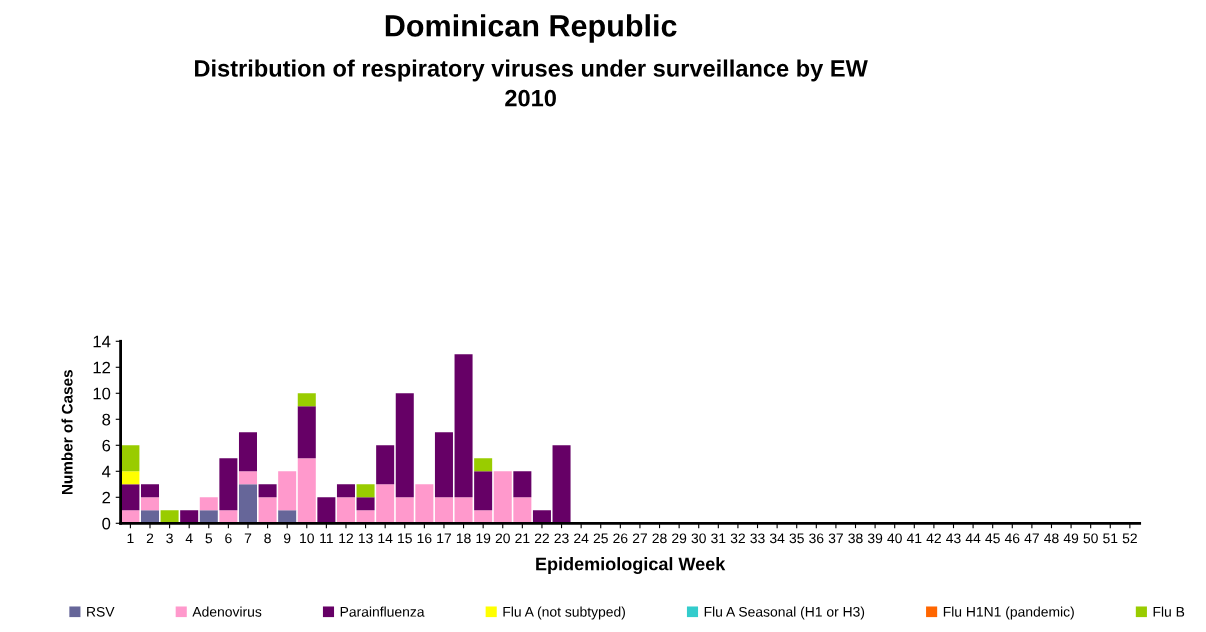 This screenshot has height=632, width=1206. What do you see at coordinates (698, 538) in the screenshot?
I see `x-tick-label: 30` at bounding box center [698, 538].